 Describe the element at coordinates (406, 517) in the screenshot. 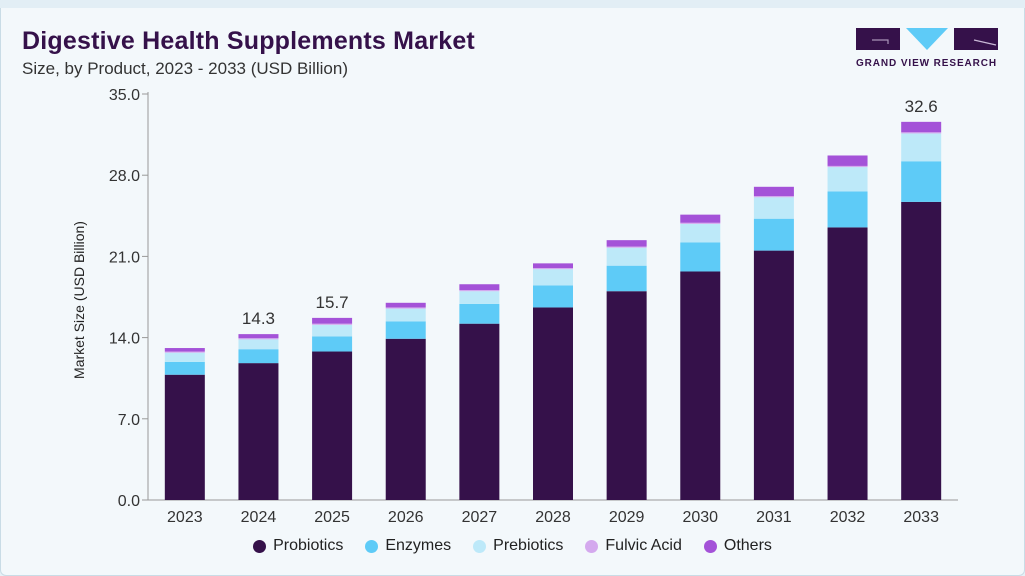

I see `x-tick-label: 2026` at that location.